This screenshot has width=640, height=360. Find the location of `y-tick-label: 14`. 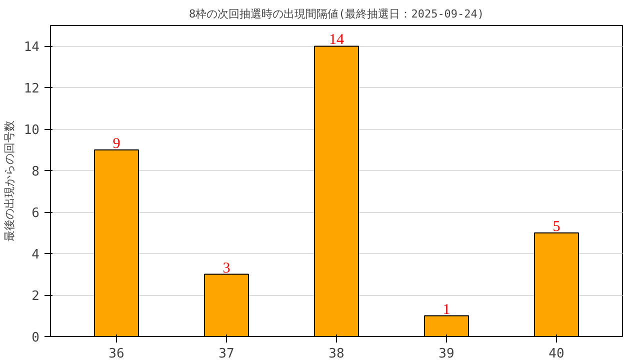

y-tick-label: 14 is located at coordinates (32, 48).